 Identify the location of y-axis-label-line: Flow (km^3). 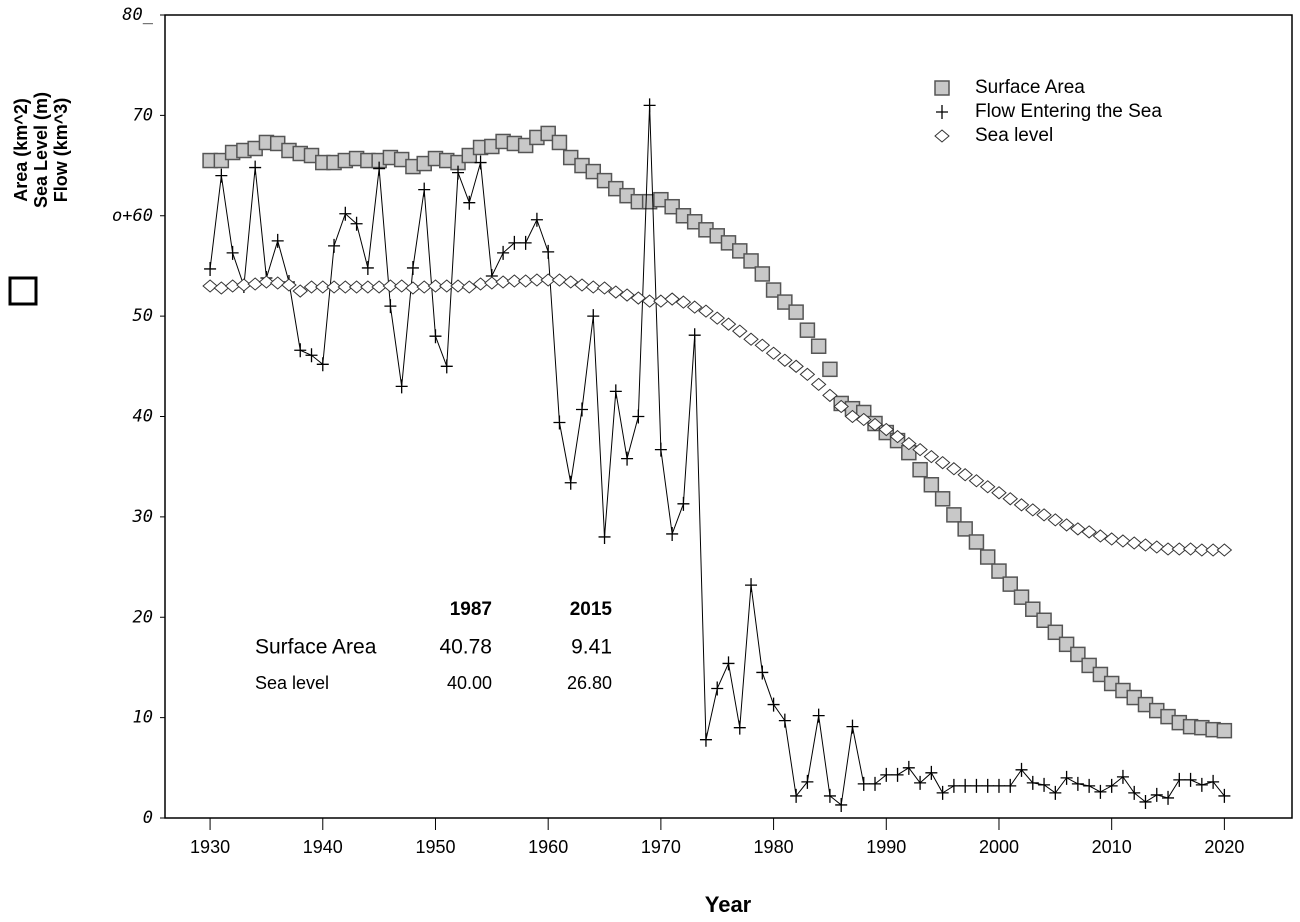
(61, 150).